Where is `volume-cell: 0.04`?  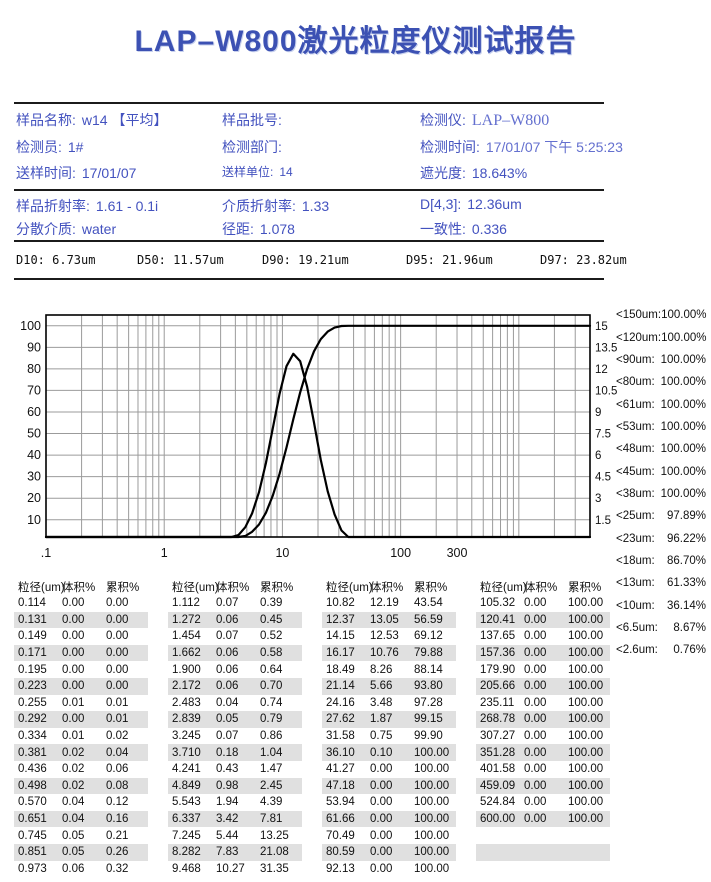
volume-cell: 0.04 is located at coordinates (73, 819).